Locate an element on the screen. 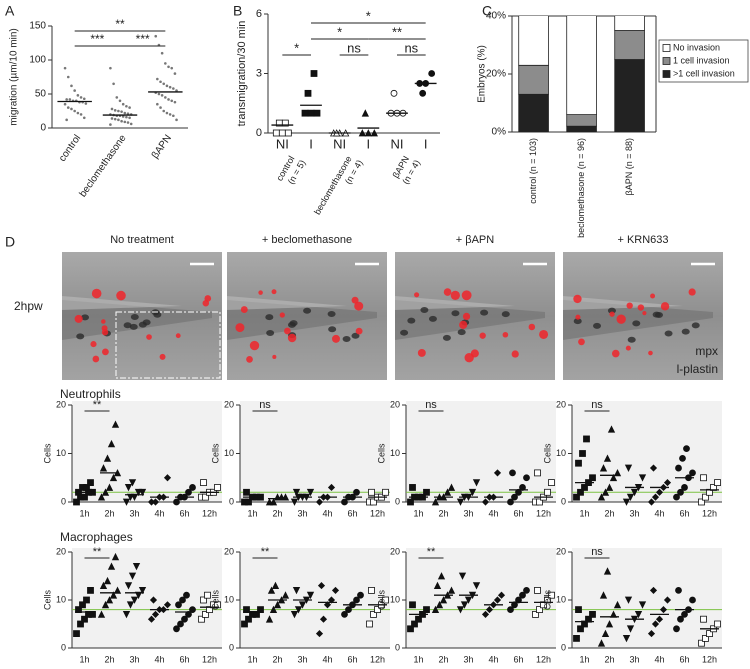 The image size is (750, 669). x-tick-label: βAPN is located at coordinates (162, 147).